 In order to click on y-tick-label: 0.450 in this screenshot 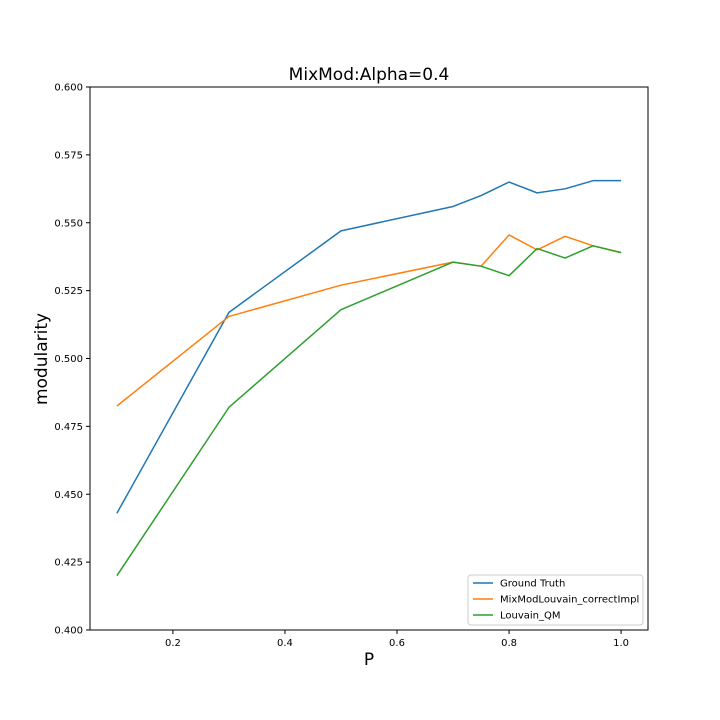, I will do `click(68, 495)`.